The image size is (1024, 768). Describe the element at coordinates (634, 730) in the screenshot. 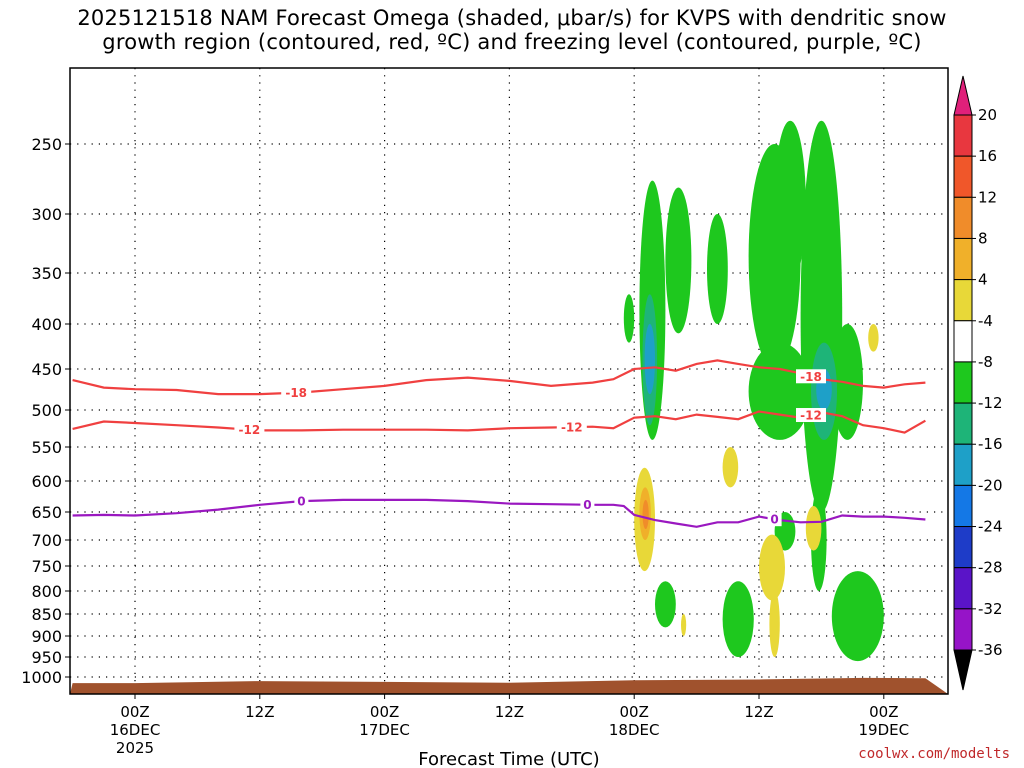

I see `x-tick-date: 18DEC` at that location.